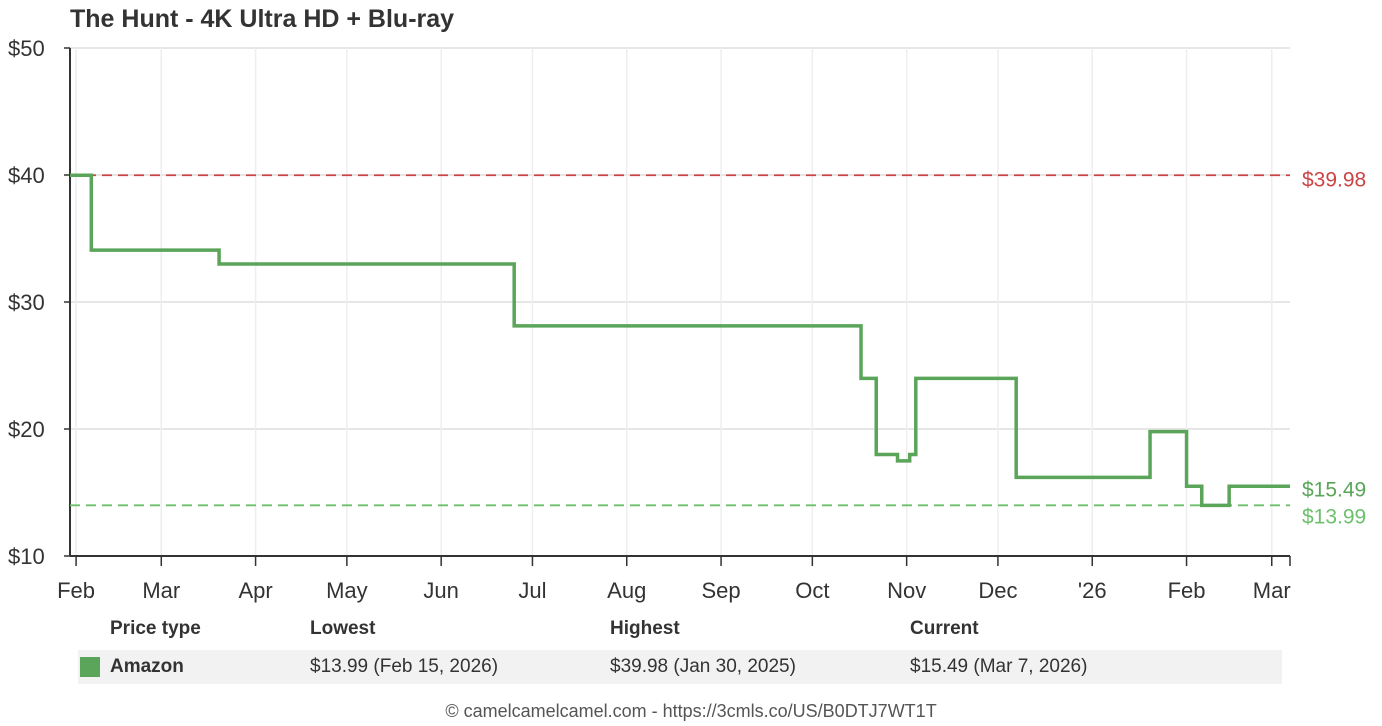  Describe the element at coordinates (155, 628) in the screenshot. I see `header-price-type: Price type` at that location.